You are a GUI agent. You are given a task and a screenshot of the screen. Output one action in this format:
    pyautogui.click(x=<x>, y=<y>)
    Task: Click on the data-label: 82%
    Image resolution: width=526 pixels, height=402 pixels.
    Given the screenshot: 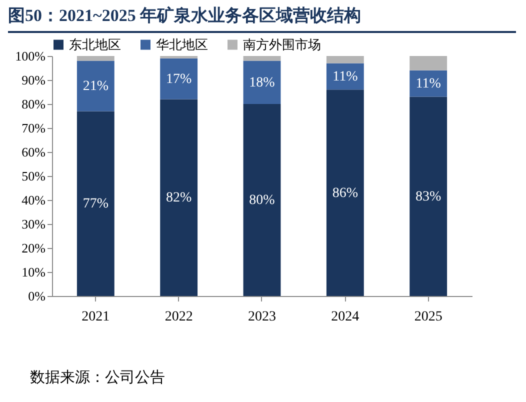 What is the action you would take?
    pyautogui.click(x=179, y=198)
    